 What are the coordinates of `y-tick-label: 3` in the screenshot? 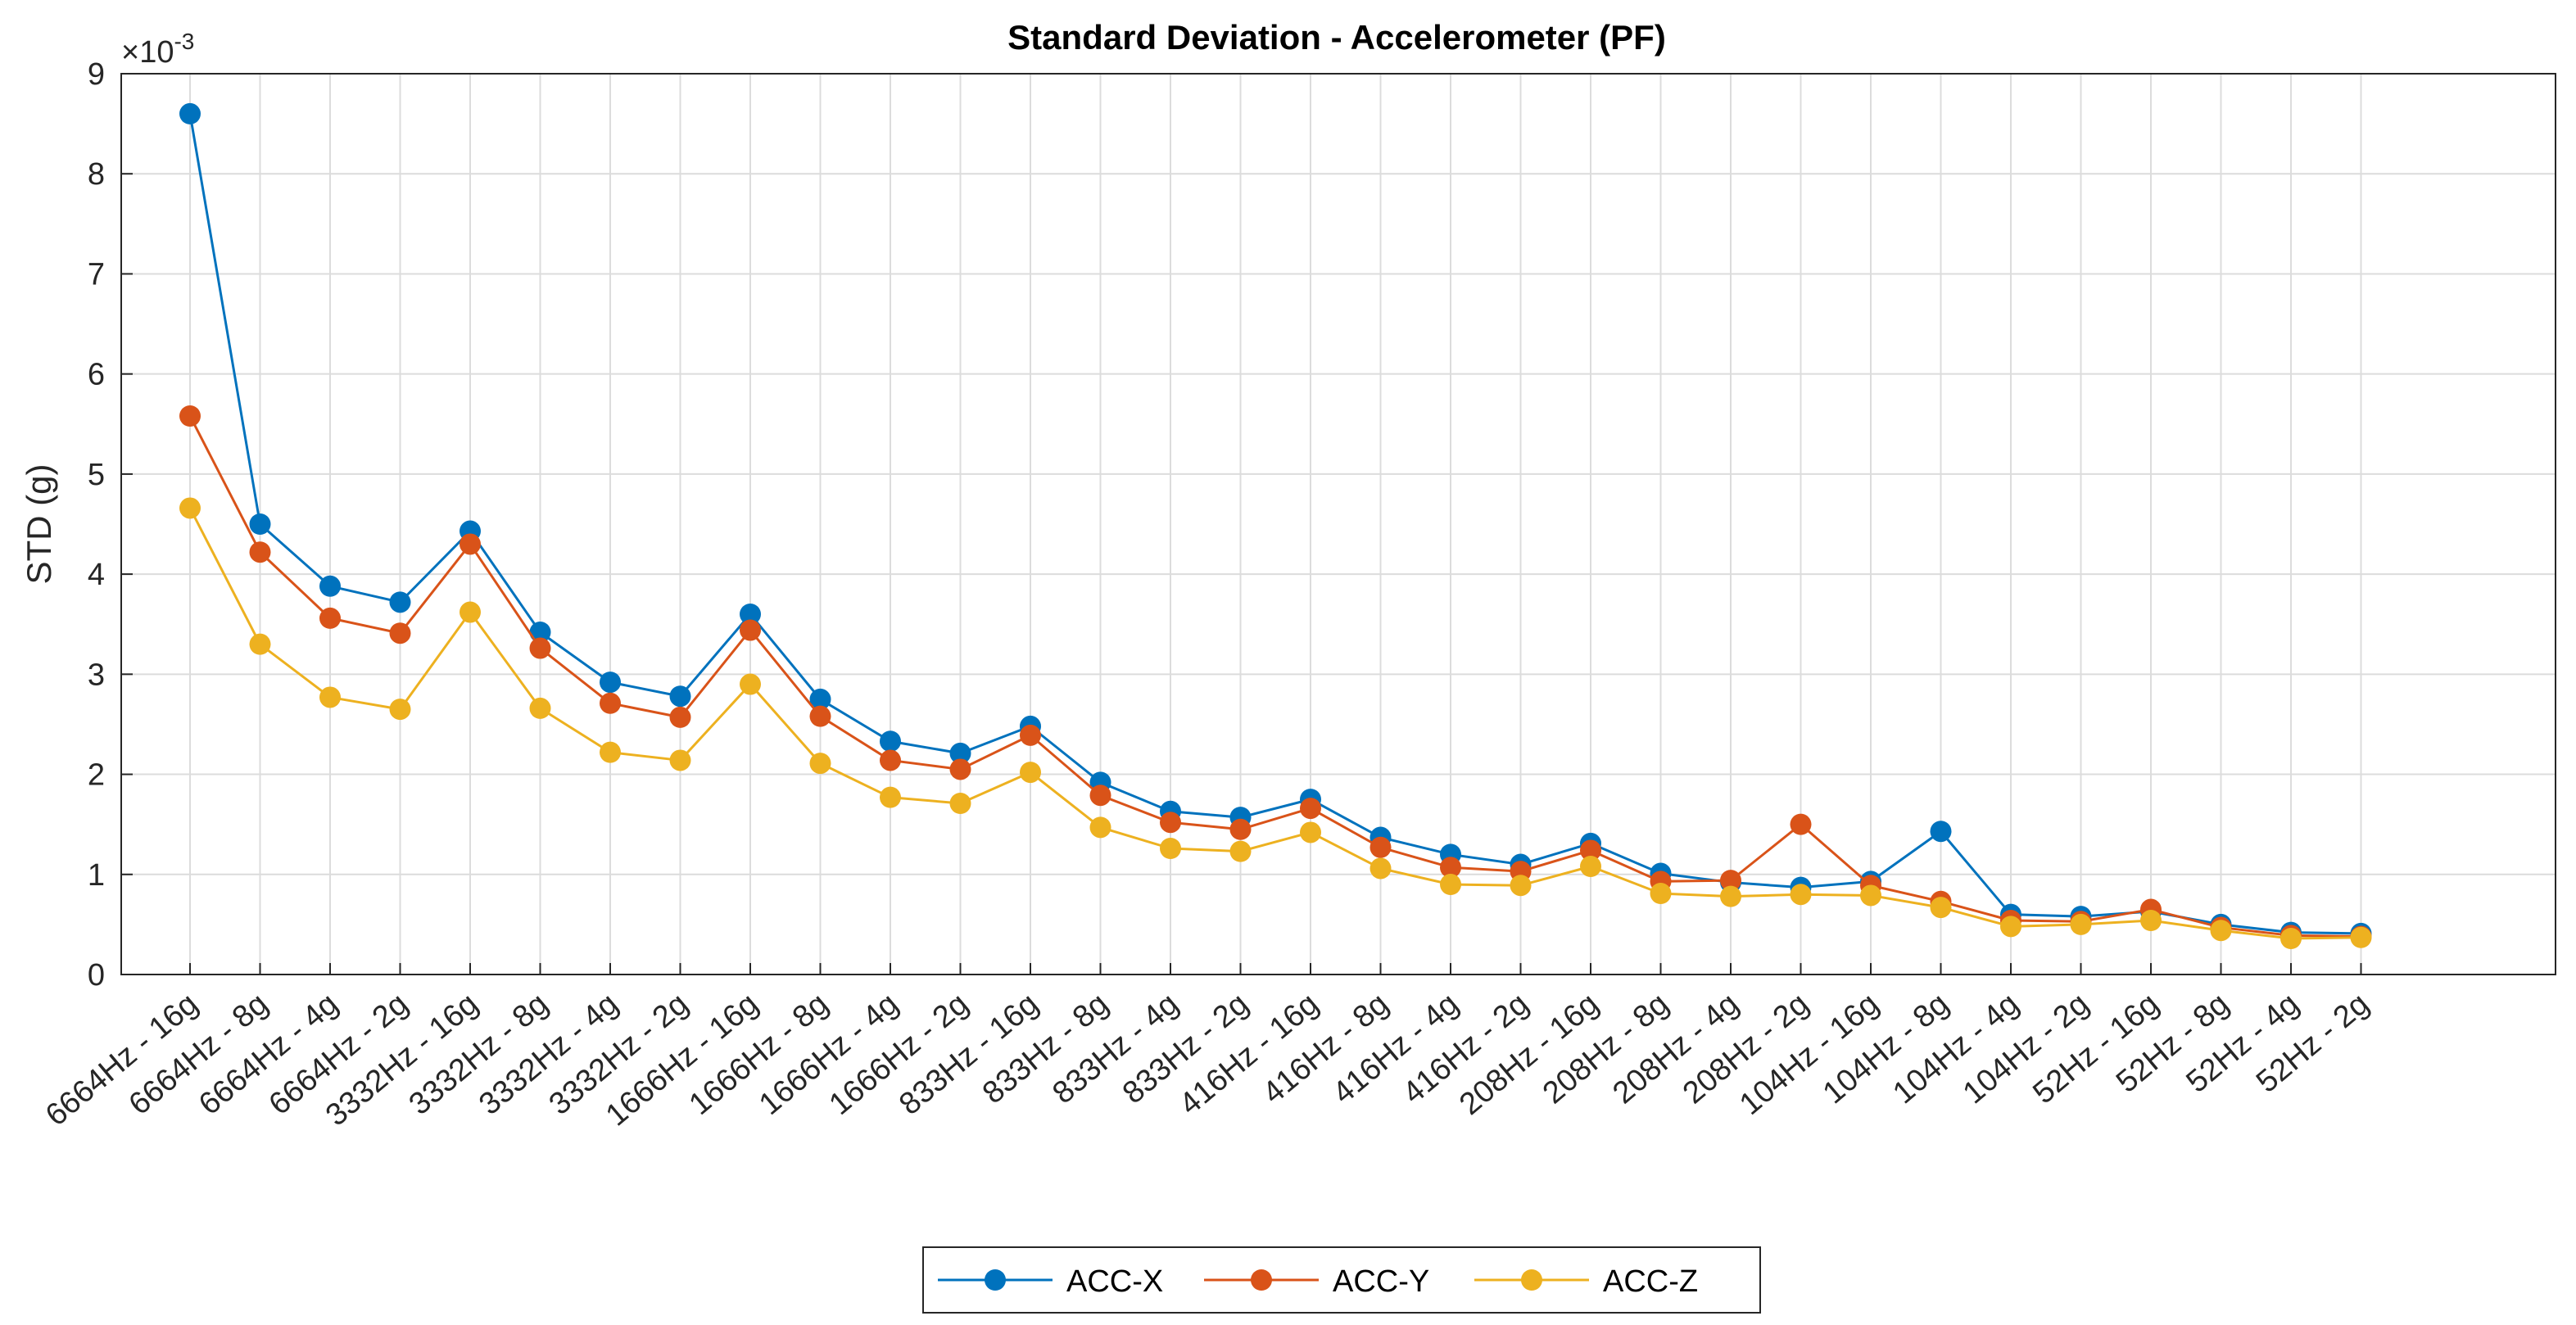 It's located at (96, 675).